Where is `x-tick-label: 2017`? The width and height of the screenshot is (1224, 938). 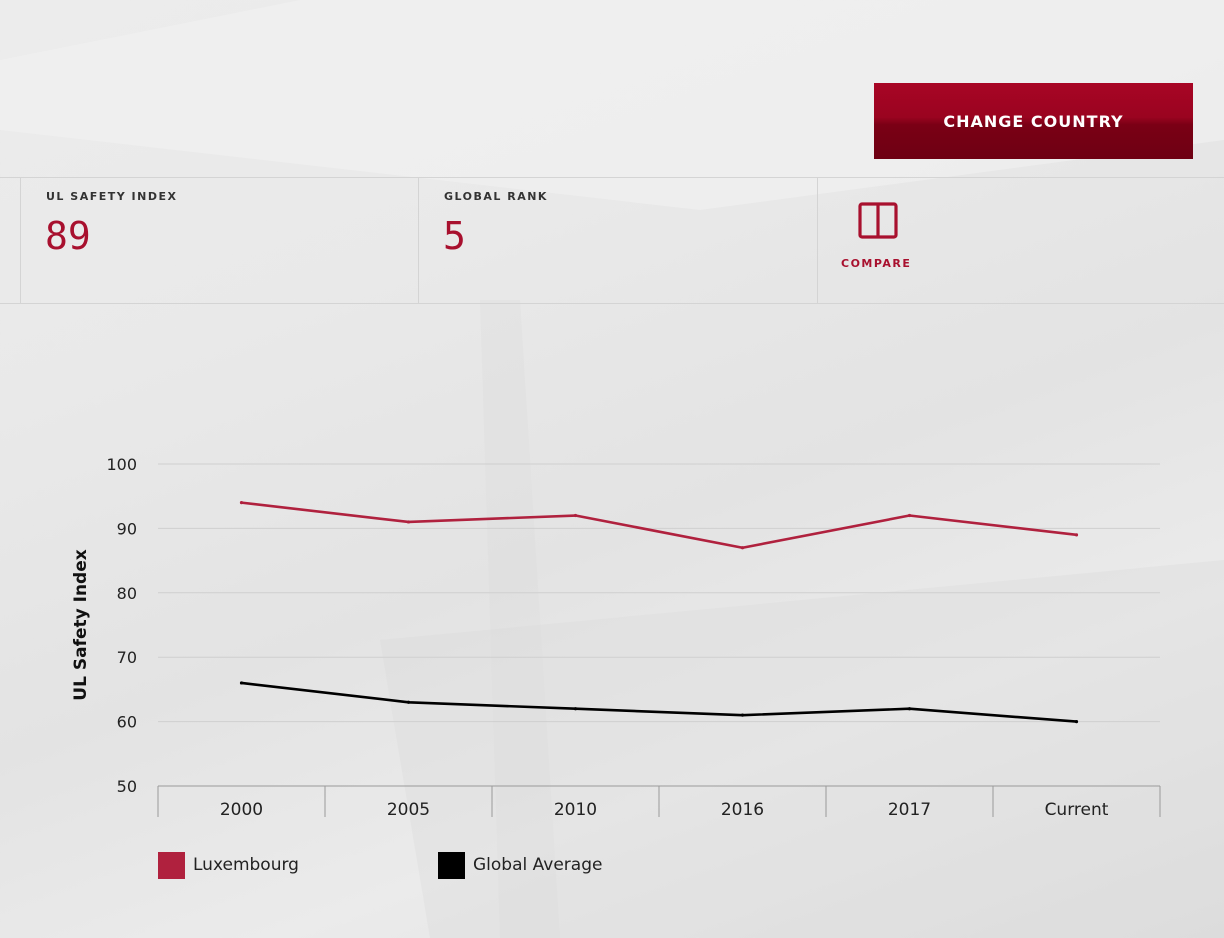
x-tick-label: 2017 is located at coordinates (909, 810).